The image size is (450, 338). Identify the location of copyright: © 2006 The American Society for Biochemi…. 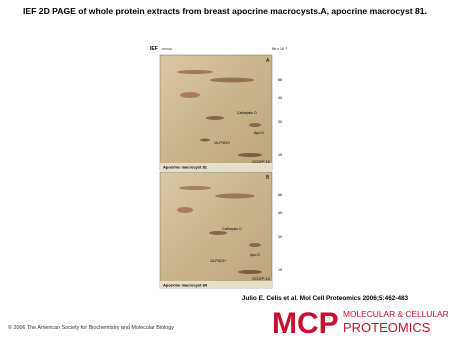
(91, 327).